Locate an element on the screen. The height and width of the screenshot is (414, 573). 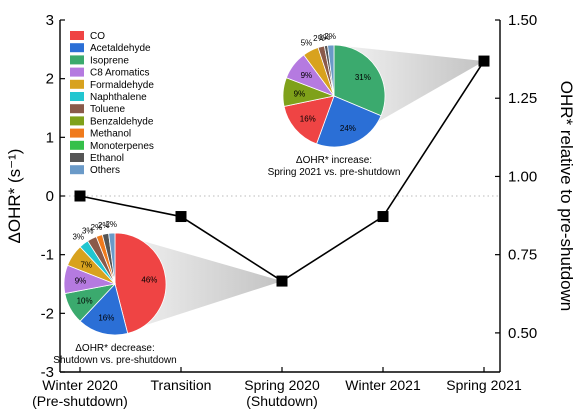
legend-label-5: Naphthalene is located at coordinates (118, 97).